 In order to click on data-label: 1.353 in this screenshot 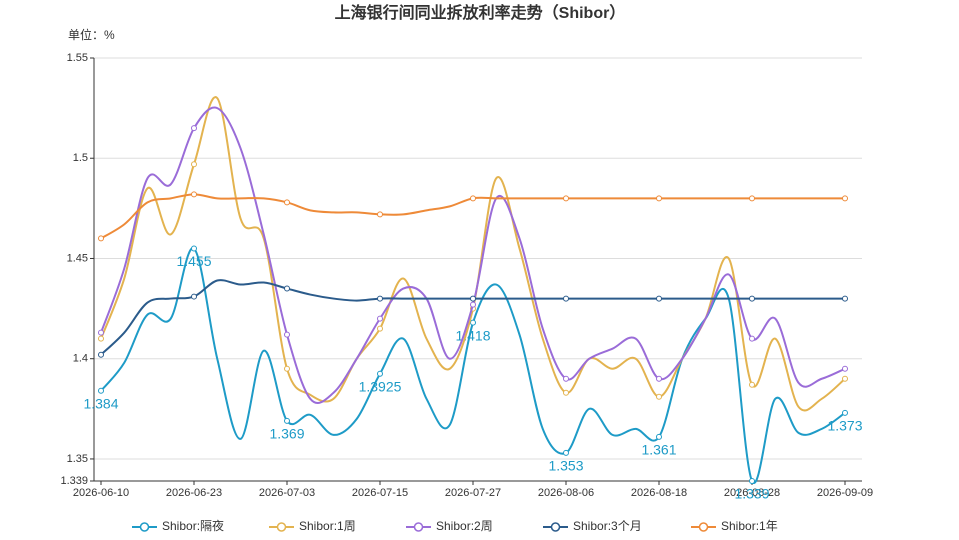, I will do `click(565, 466)`.